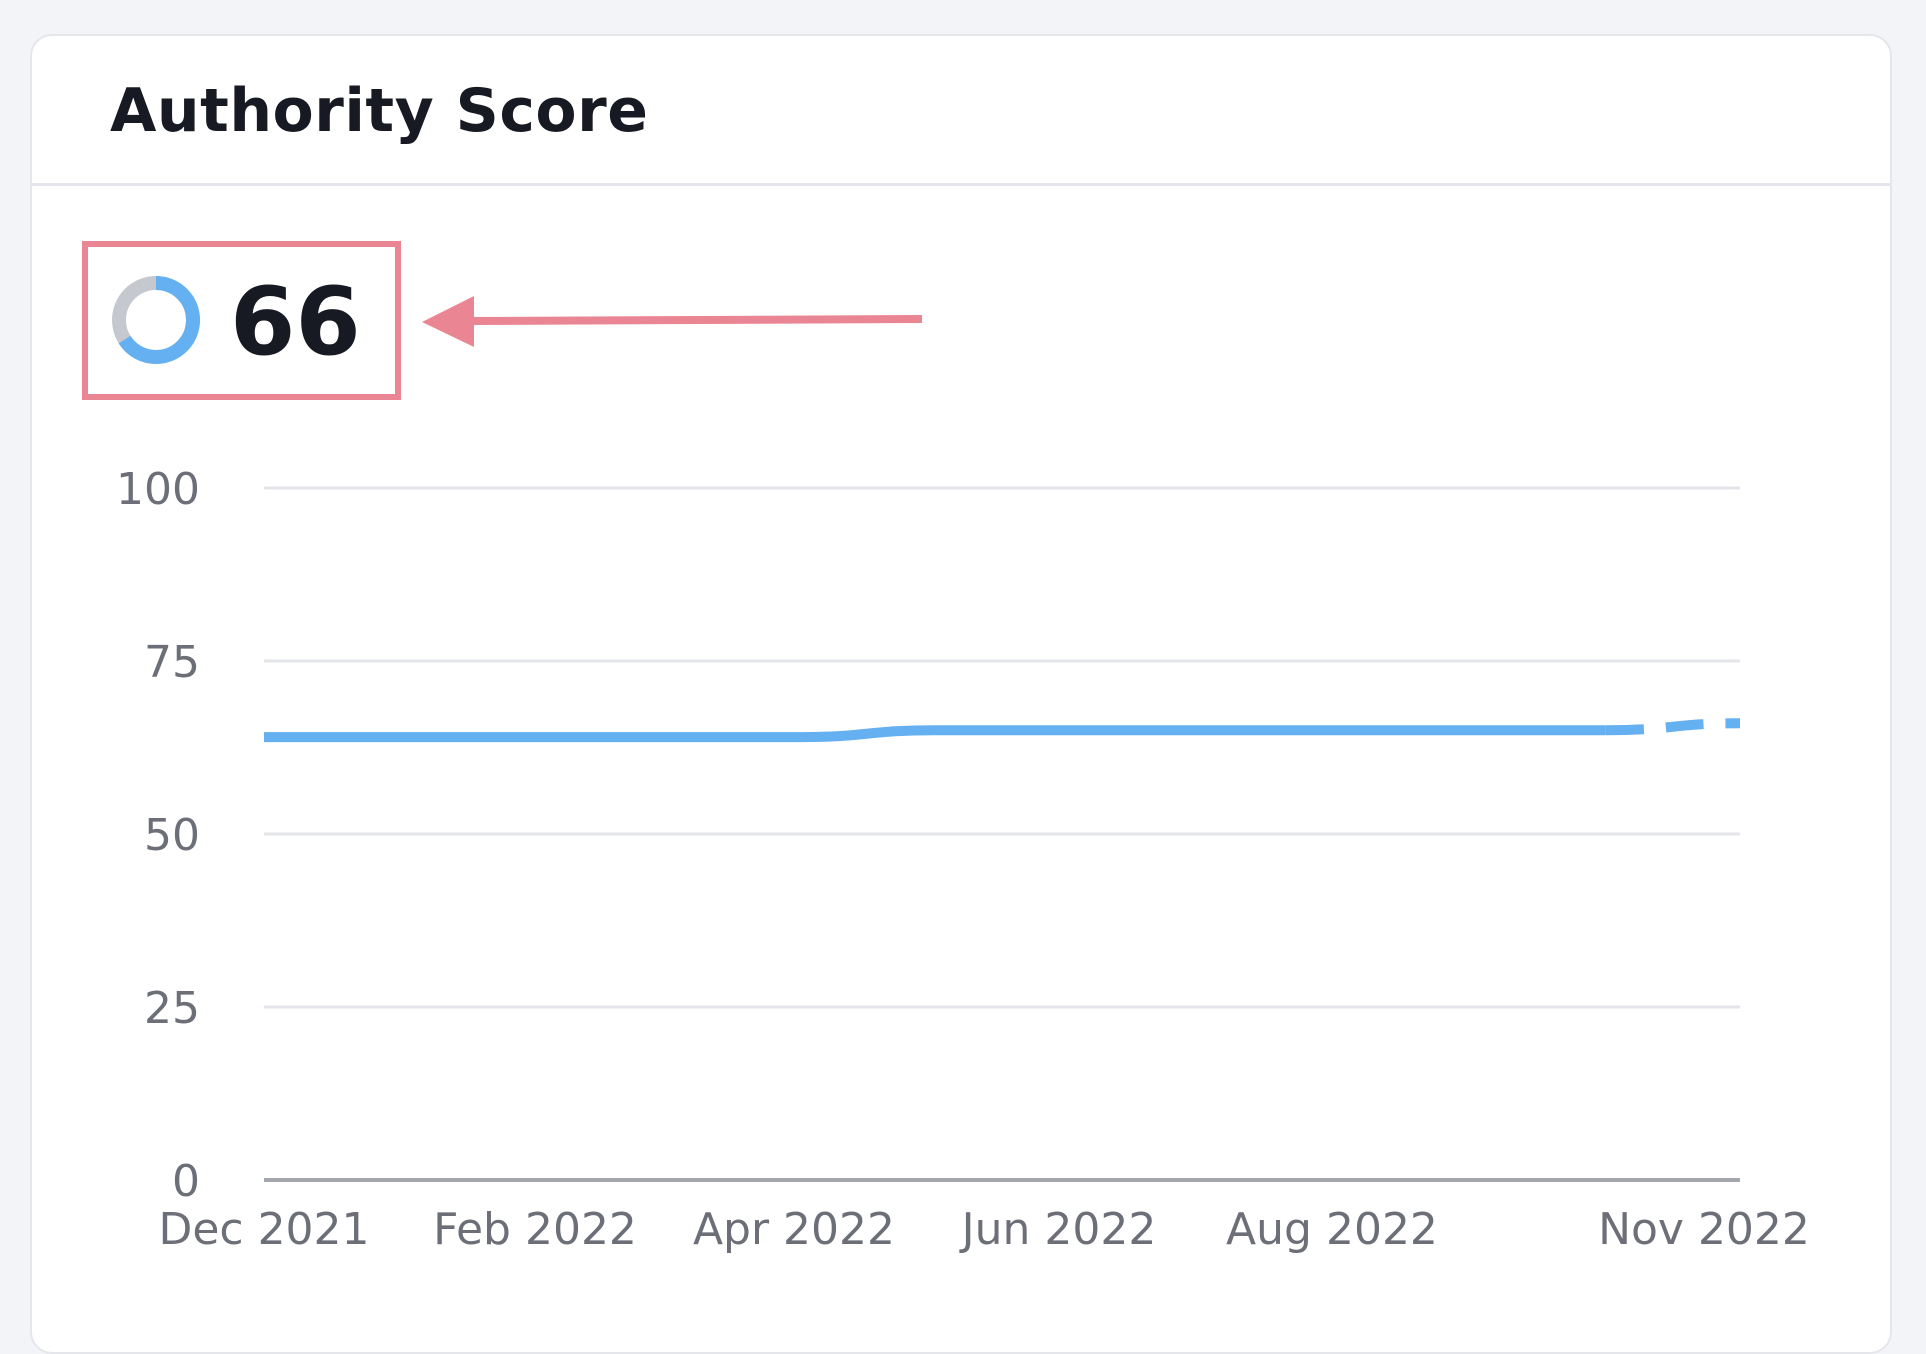  What do you see at coordinates (1704, 1229) in the screenshot?
I see `x-tick-label: Nov 2022` at bounding box center [1704, 1229].